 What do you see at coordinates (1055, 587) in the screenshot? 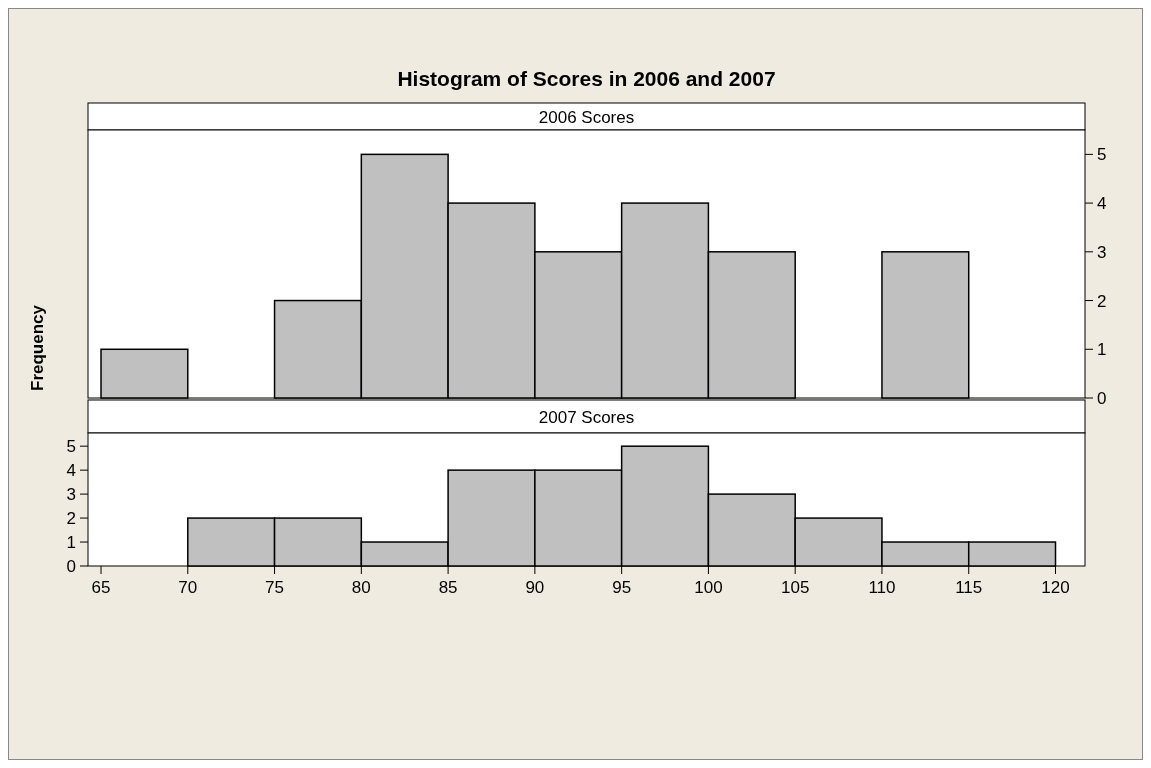
I see `x-tick-label: 120` at bounding box center [1055, 587].